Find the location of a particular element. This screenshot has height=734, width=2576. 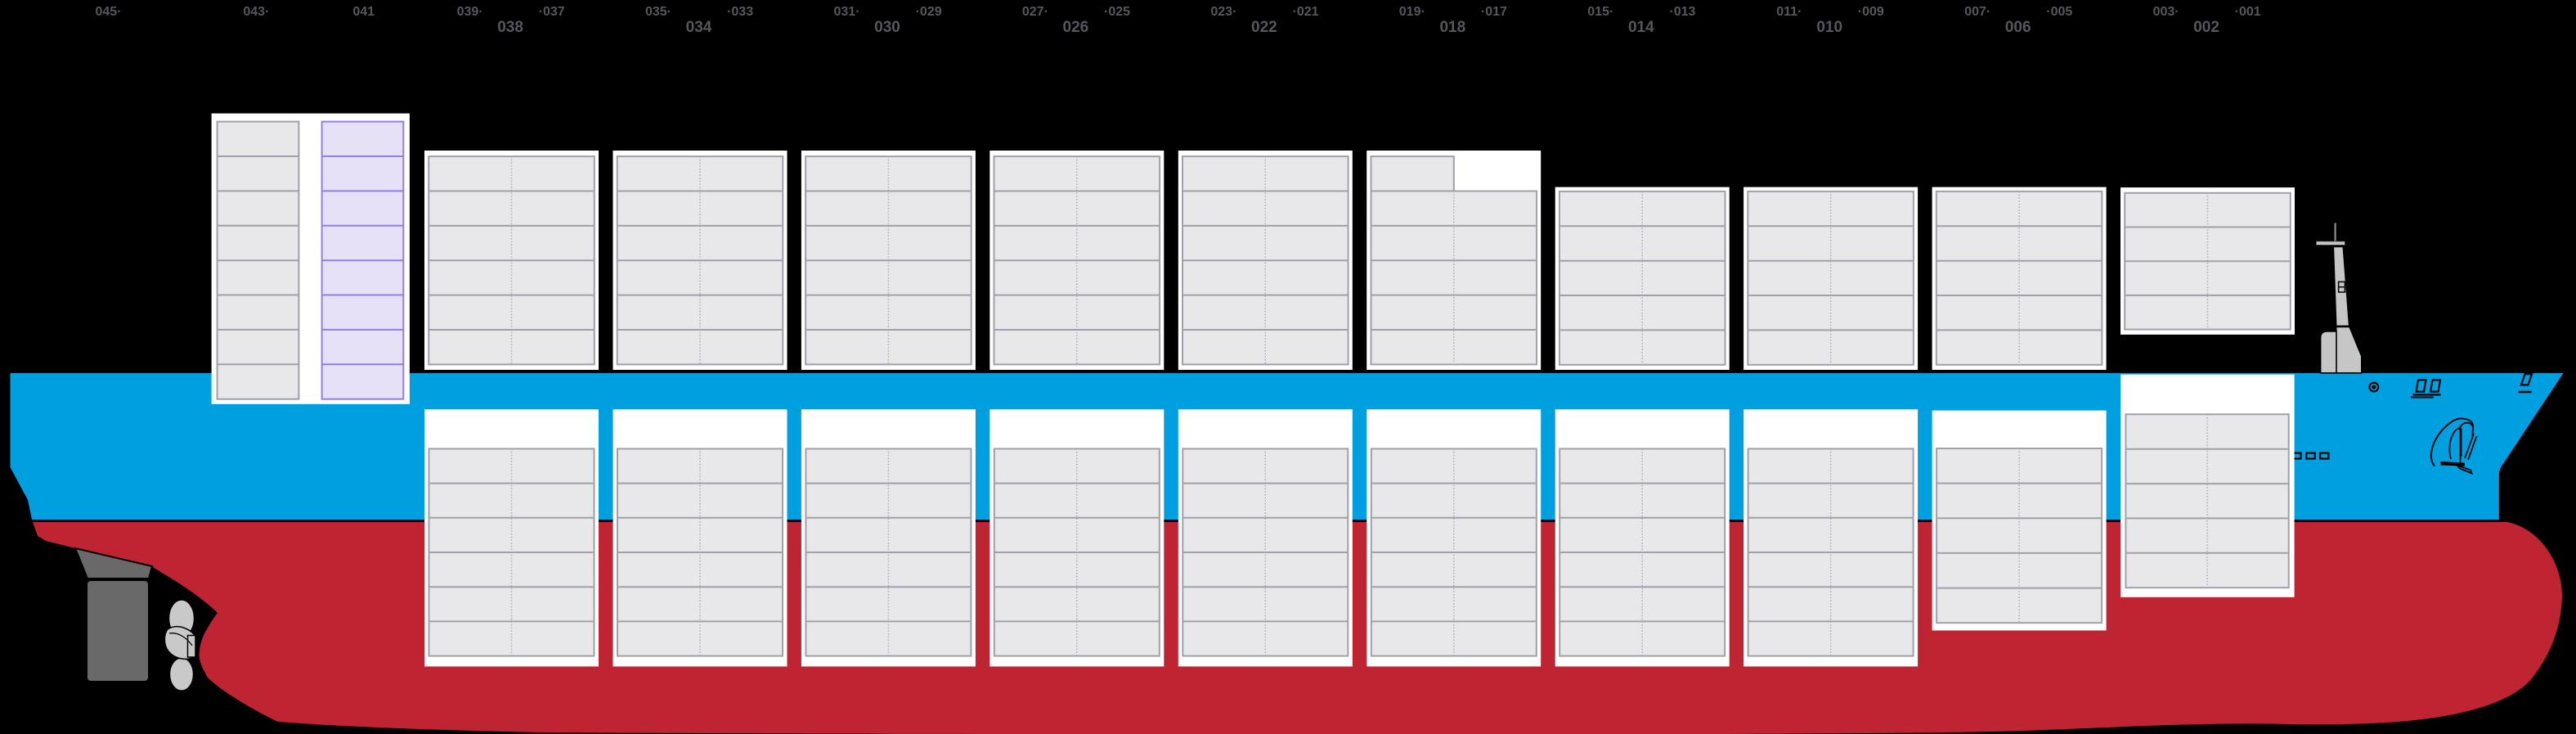

svg-text: 038 is located at coordinates (510, 27).